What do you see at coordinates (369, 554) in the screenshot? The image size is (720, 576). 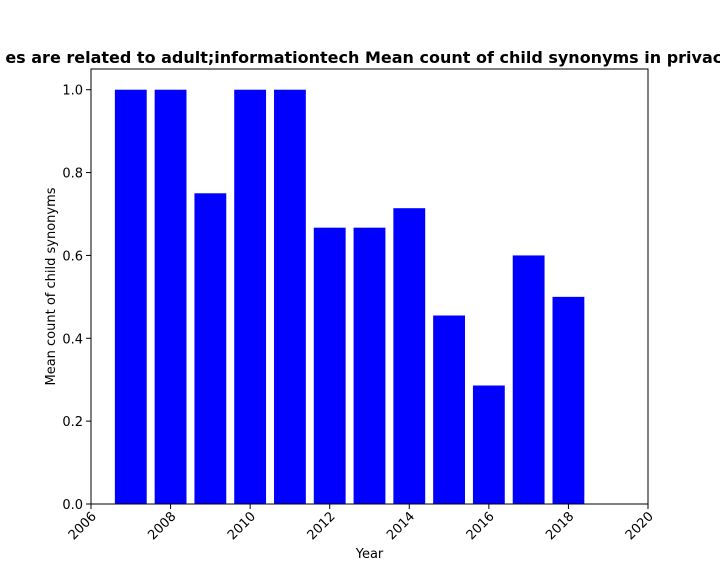 I see `x-axis-label: Year` at bounding box center [369, 554].